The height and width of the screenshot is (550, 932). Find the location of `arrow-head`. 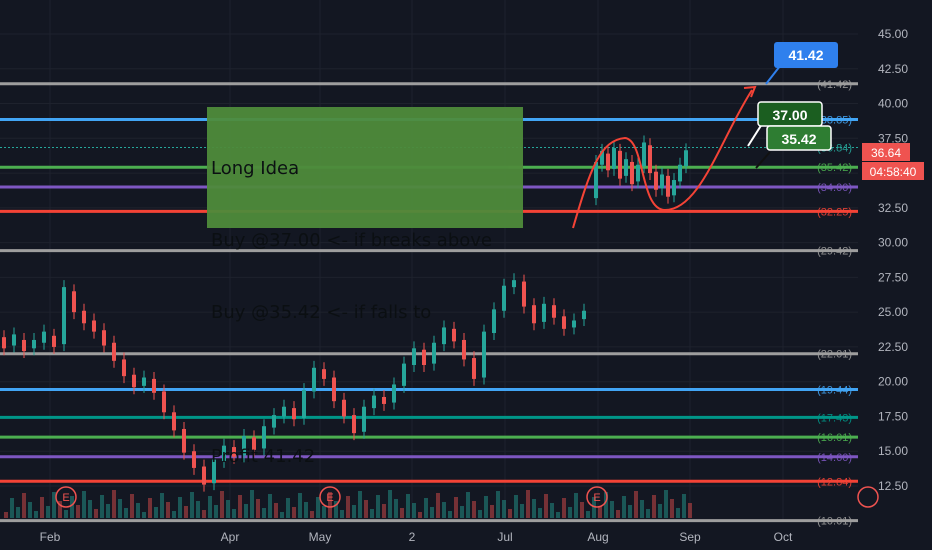

arrow-head is located at coordinates (750, 91).